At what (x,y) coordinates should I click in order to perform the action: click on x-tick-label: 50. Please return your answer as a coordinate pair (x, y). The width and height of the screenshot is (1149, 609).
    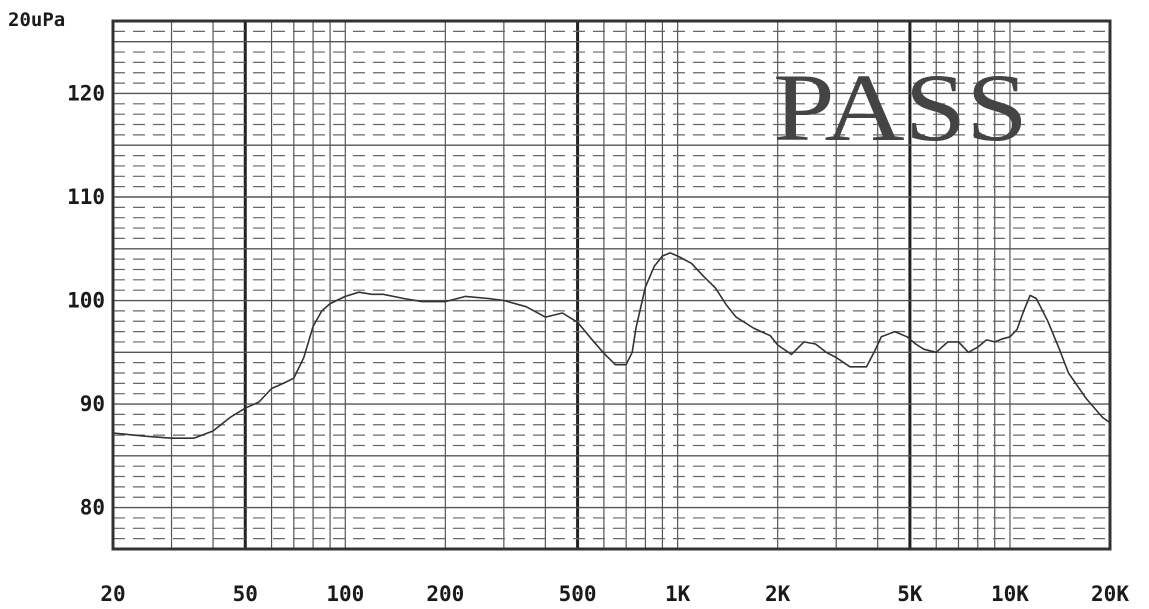
    Looking at the image, I should click on (245, 594).